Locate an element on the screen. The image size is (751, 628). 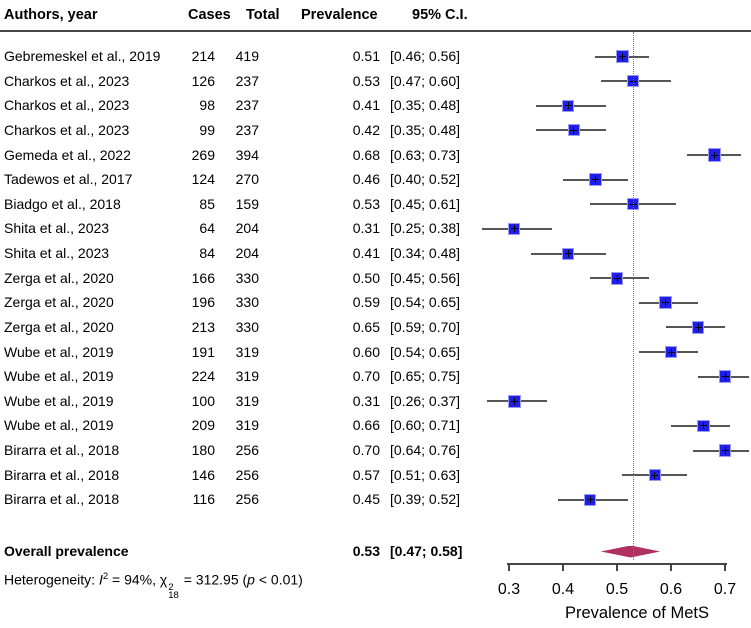
study-ci: [0.46; 0.56] is located at coordinates (425, 56).